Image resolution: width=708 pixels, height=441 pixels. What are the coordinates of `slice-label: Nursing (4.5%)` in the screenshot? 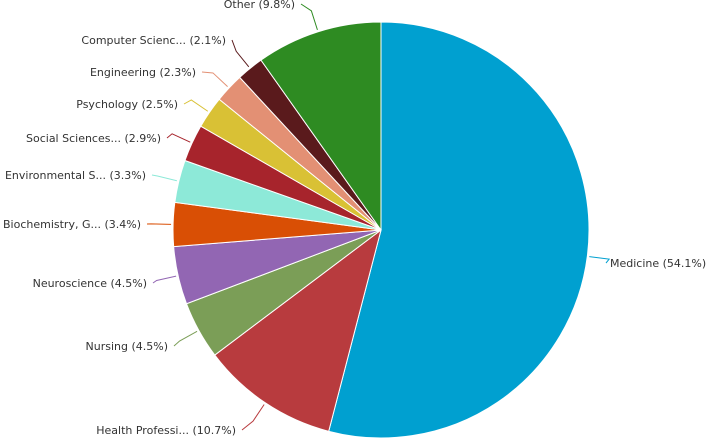 It's located at (127, 346).